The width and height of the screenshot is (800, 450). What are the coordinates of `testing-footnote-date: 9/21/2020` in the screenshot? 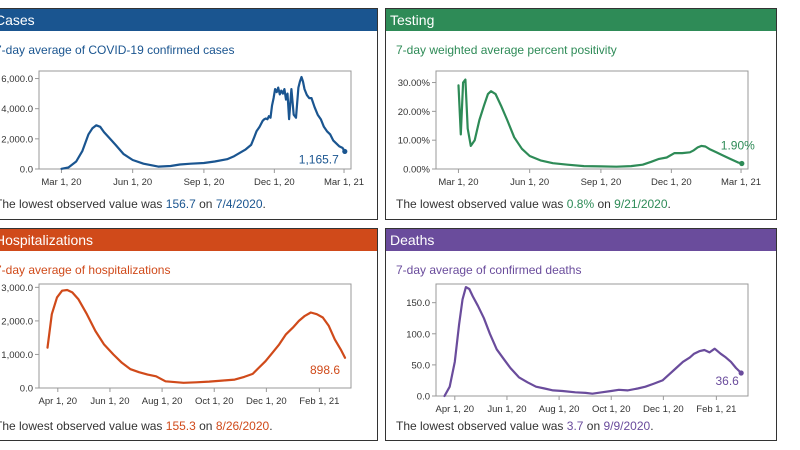 It's located at (641, 204).